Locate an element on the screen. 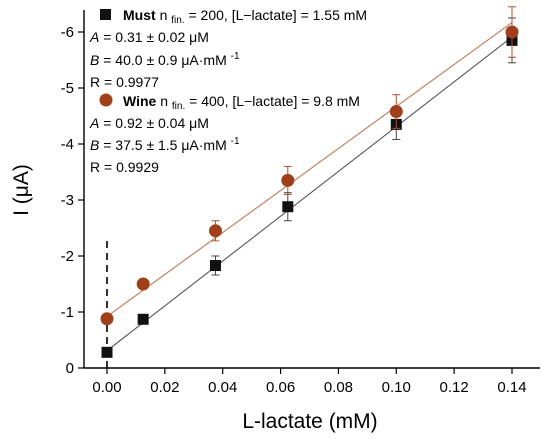  x-tick-label: 0.08 is located at coordinates (338, 387).